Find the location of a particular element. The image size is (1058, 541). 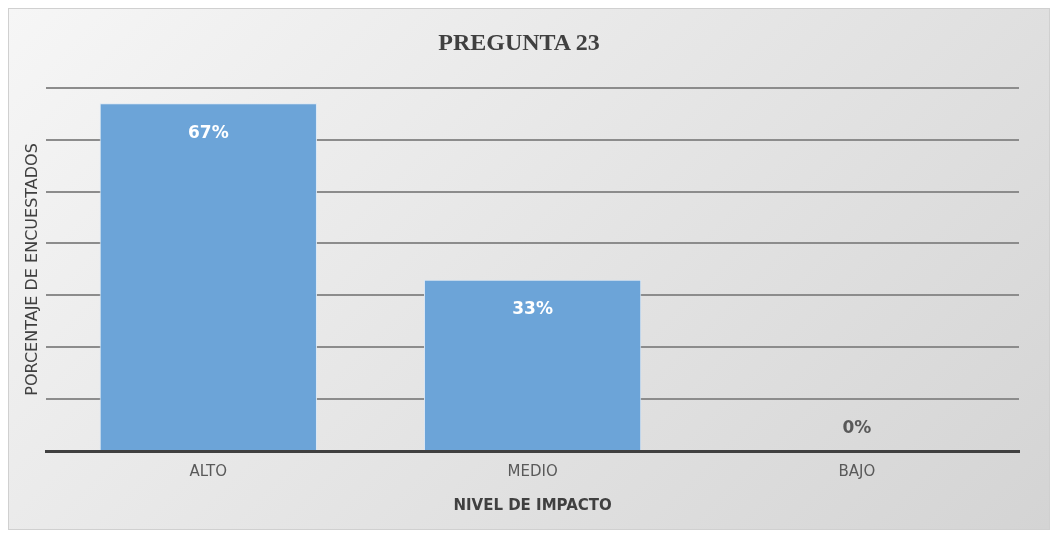

x-axis-title: NIVEL DE IMPACTO is located at coordinates (532, 504).